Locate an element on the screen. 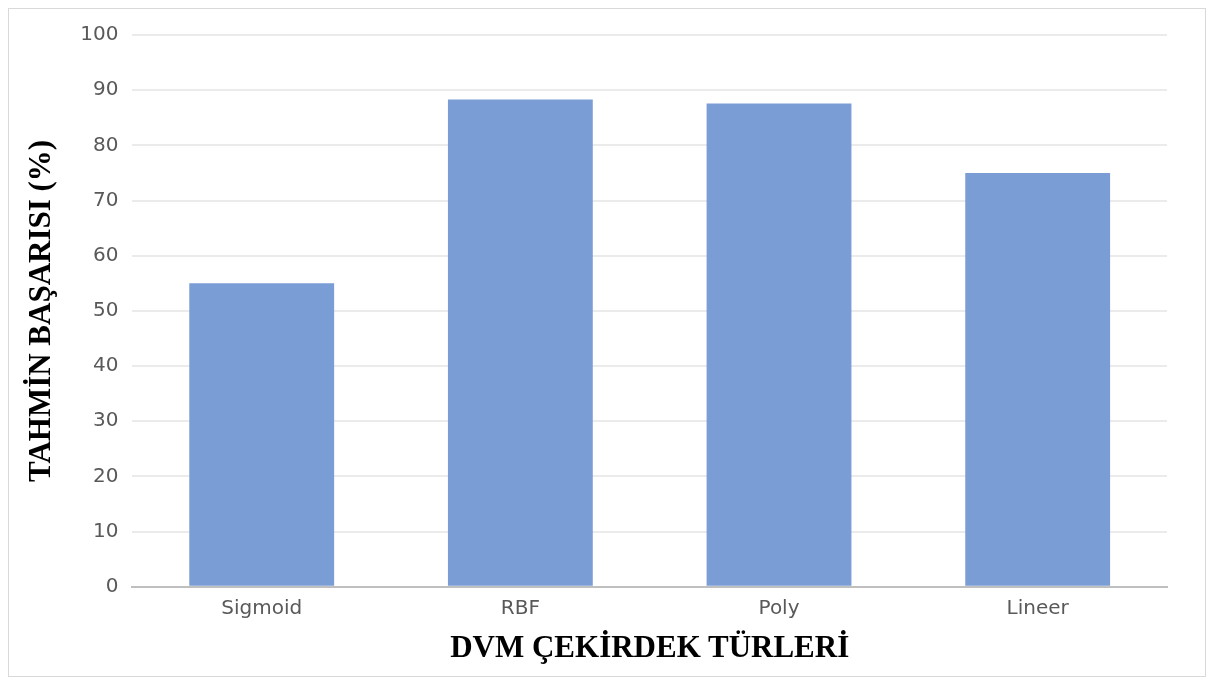 This screenshot has width=1214, height=685. y-tick-label: 0 is located at coordinates (112, 585).